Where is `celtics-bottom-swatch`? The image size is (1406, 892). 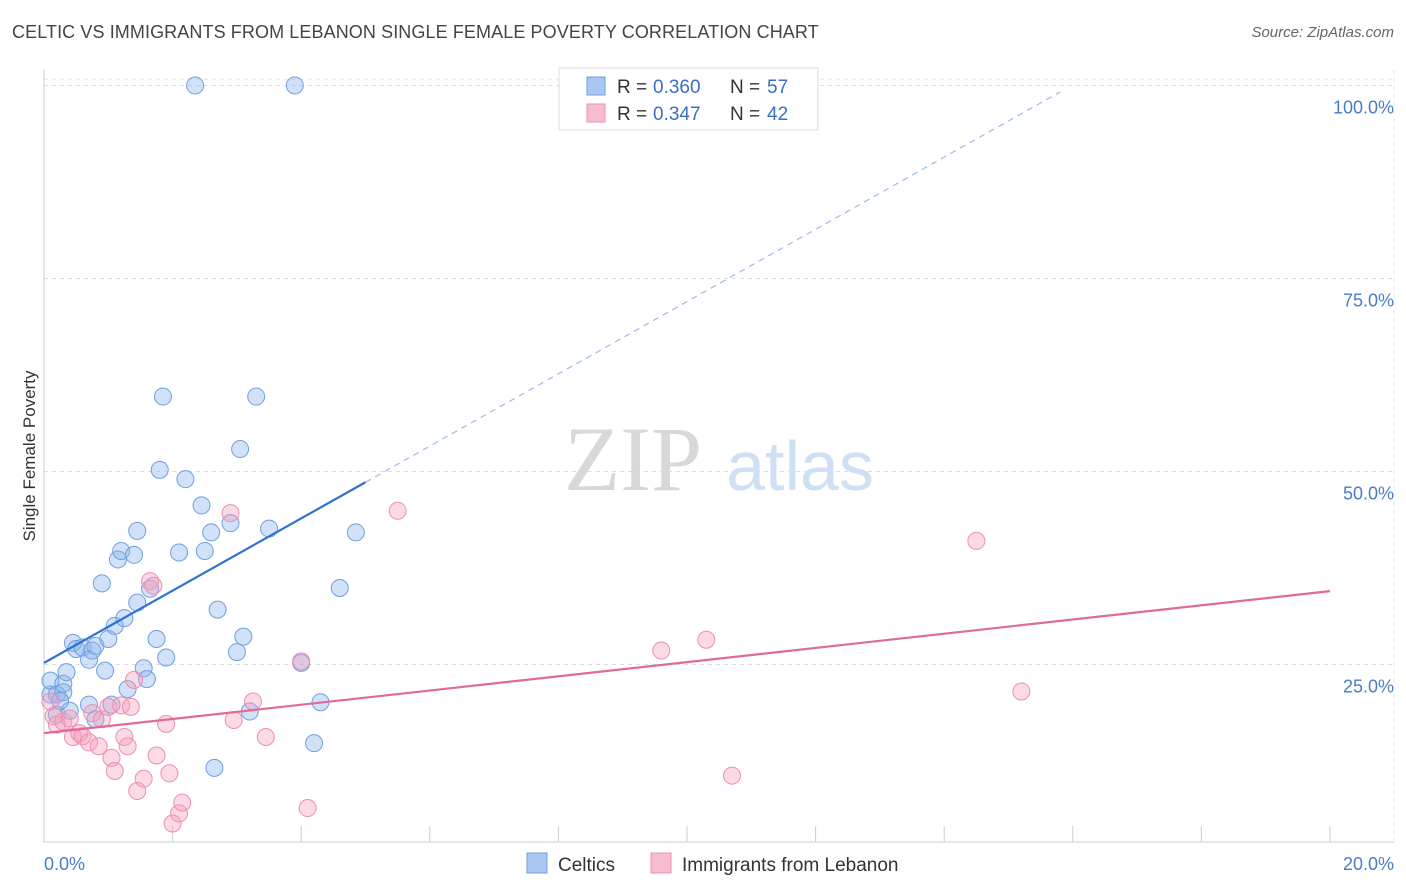 celtics-bottom-swatch is located at coordinates (537, 863).